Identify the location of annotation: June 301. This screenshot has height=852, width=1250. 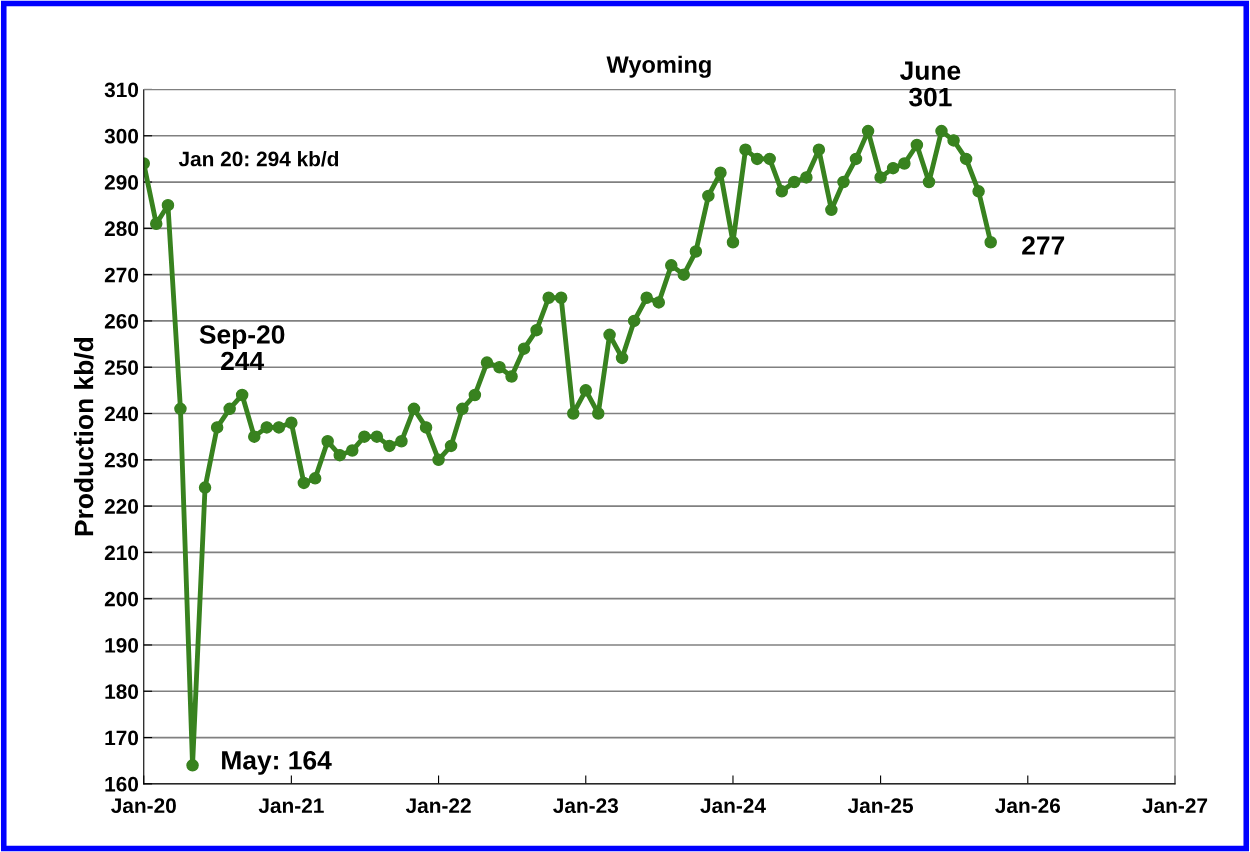
(930, 84).